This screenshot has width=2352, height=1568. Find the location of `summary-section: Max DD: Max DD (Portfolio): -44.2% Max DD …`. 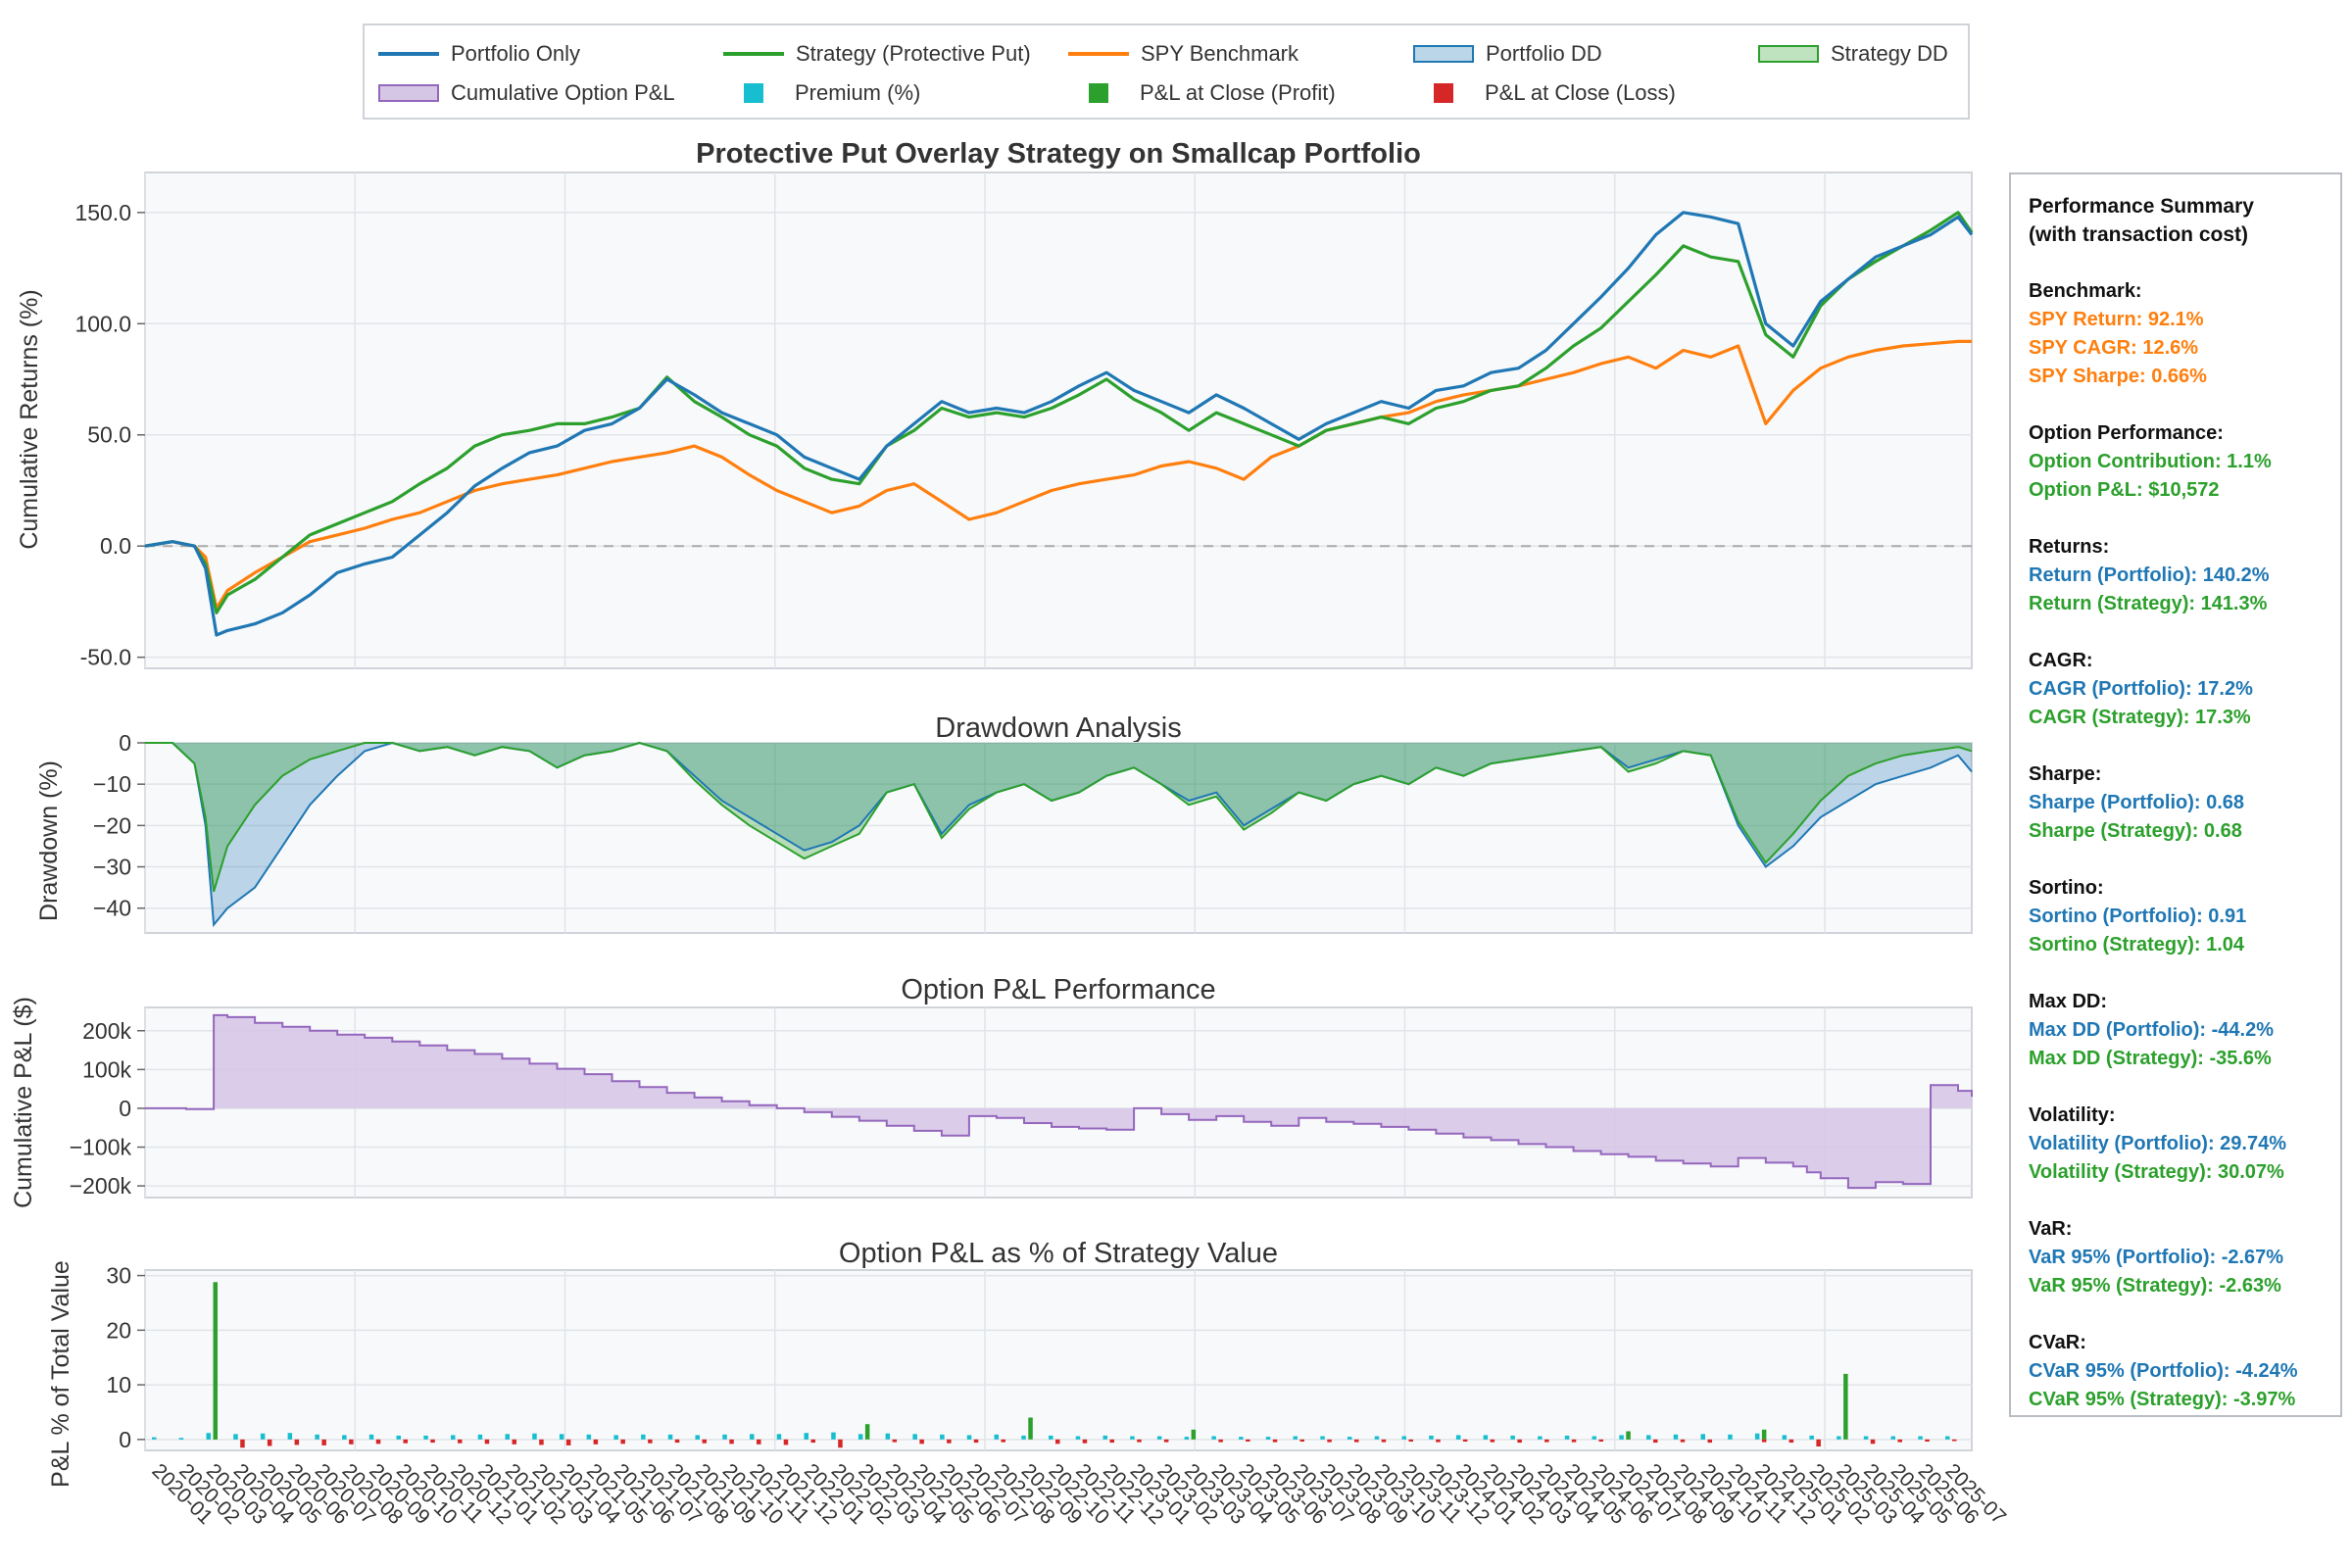

summary-section: Max DD: Max DD (Portfolio): -44.2% Max DD … is located at coordinates (2176, 1030).